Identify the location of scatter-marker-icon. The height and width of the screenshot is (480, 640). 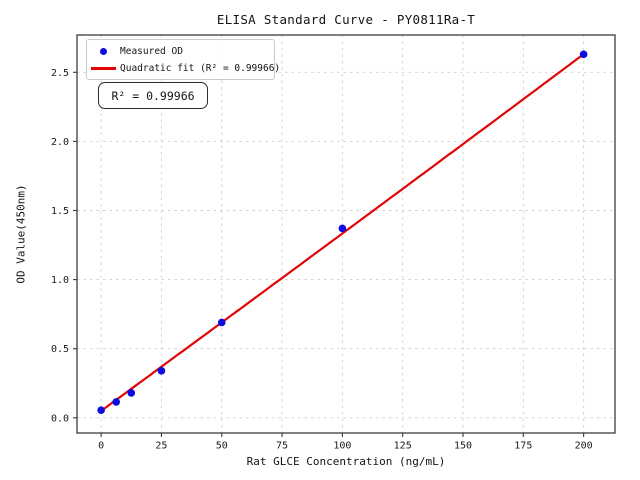
(103, 51).